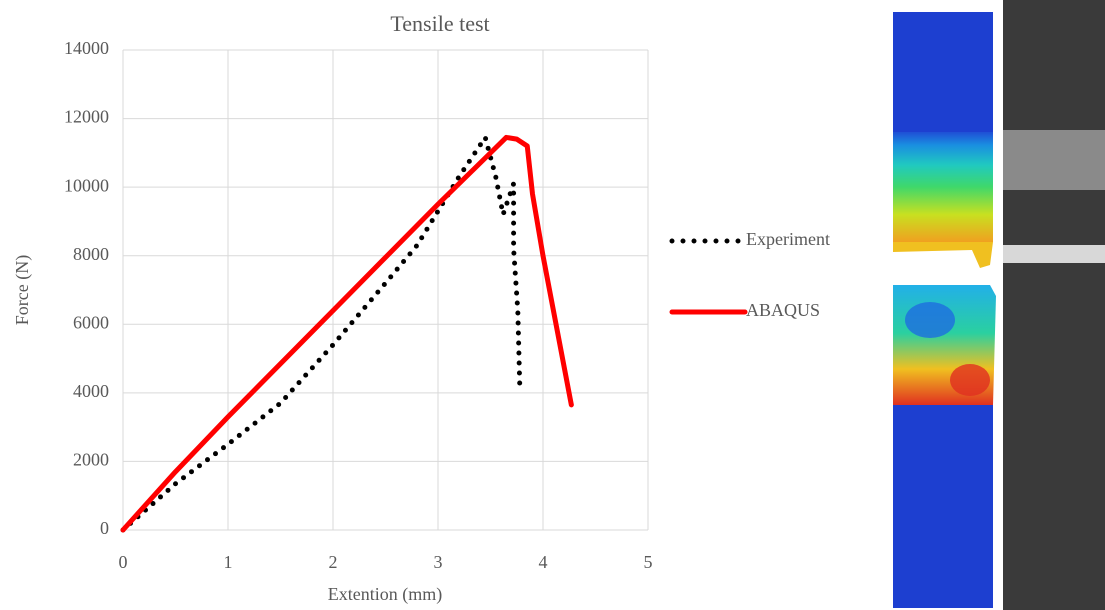 The height and width of the screenshot is (610, 1105). What do you see at coordinates (543, 562) in the screenshot?
I see `x-tick-label: 4` at bounding box center [543, 562].